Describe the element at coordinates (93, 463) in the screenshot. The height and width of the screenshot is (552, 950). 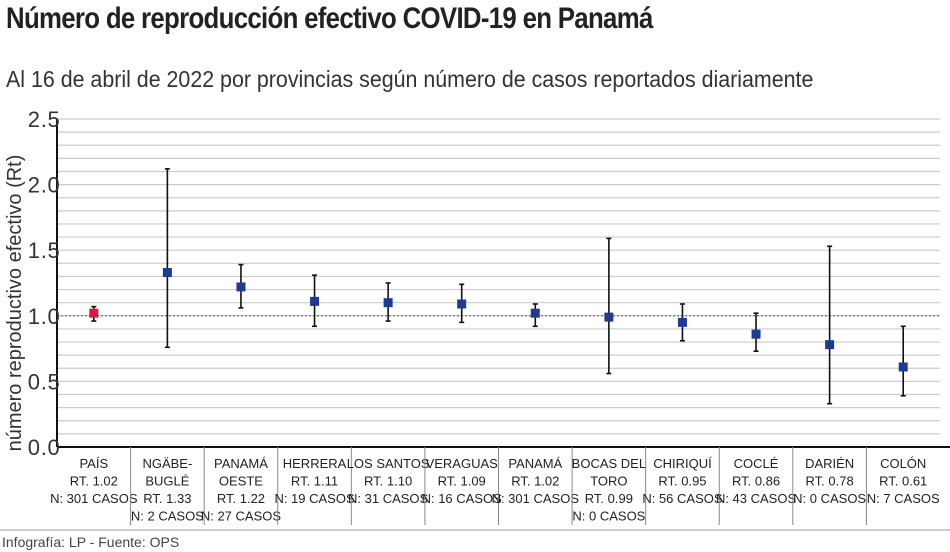
I see `category-label: PAÍS` at that location.